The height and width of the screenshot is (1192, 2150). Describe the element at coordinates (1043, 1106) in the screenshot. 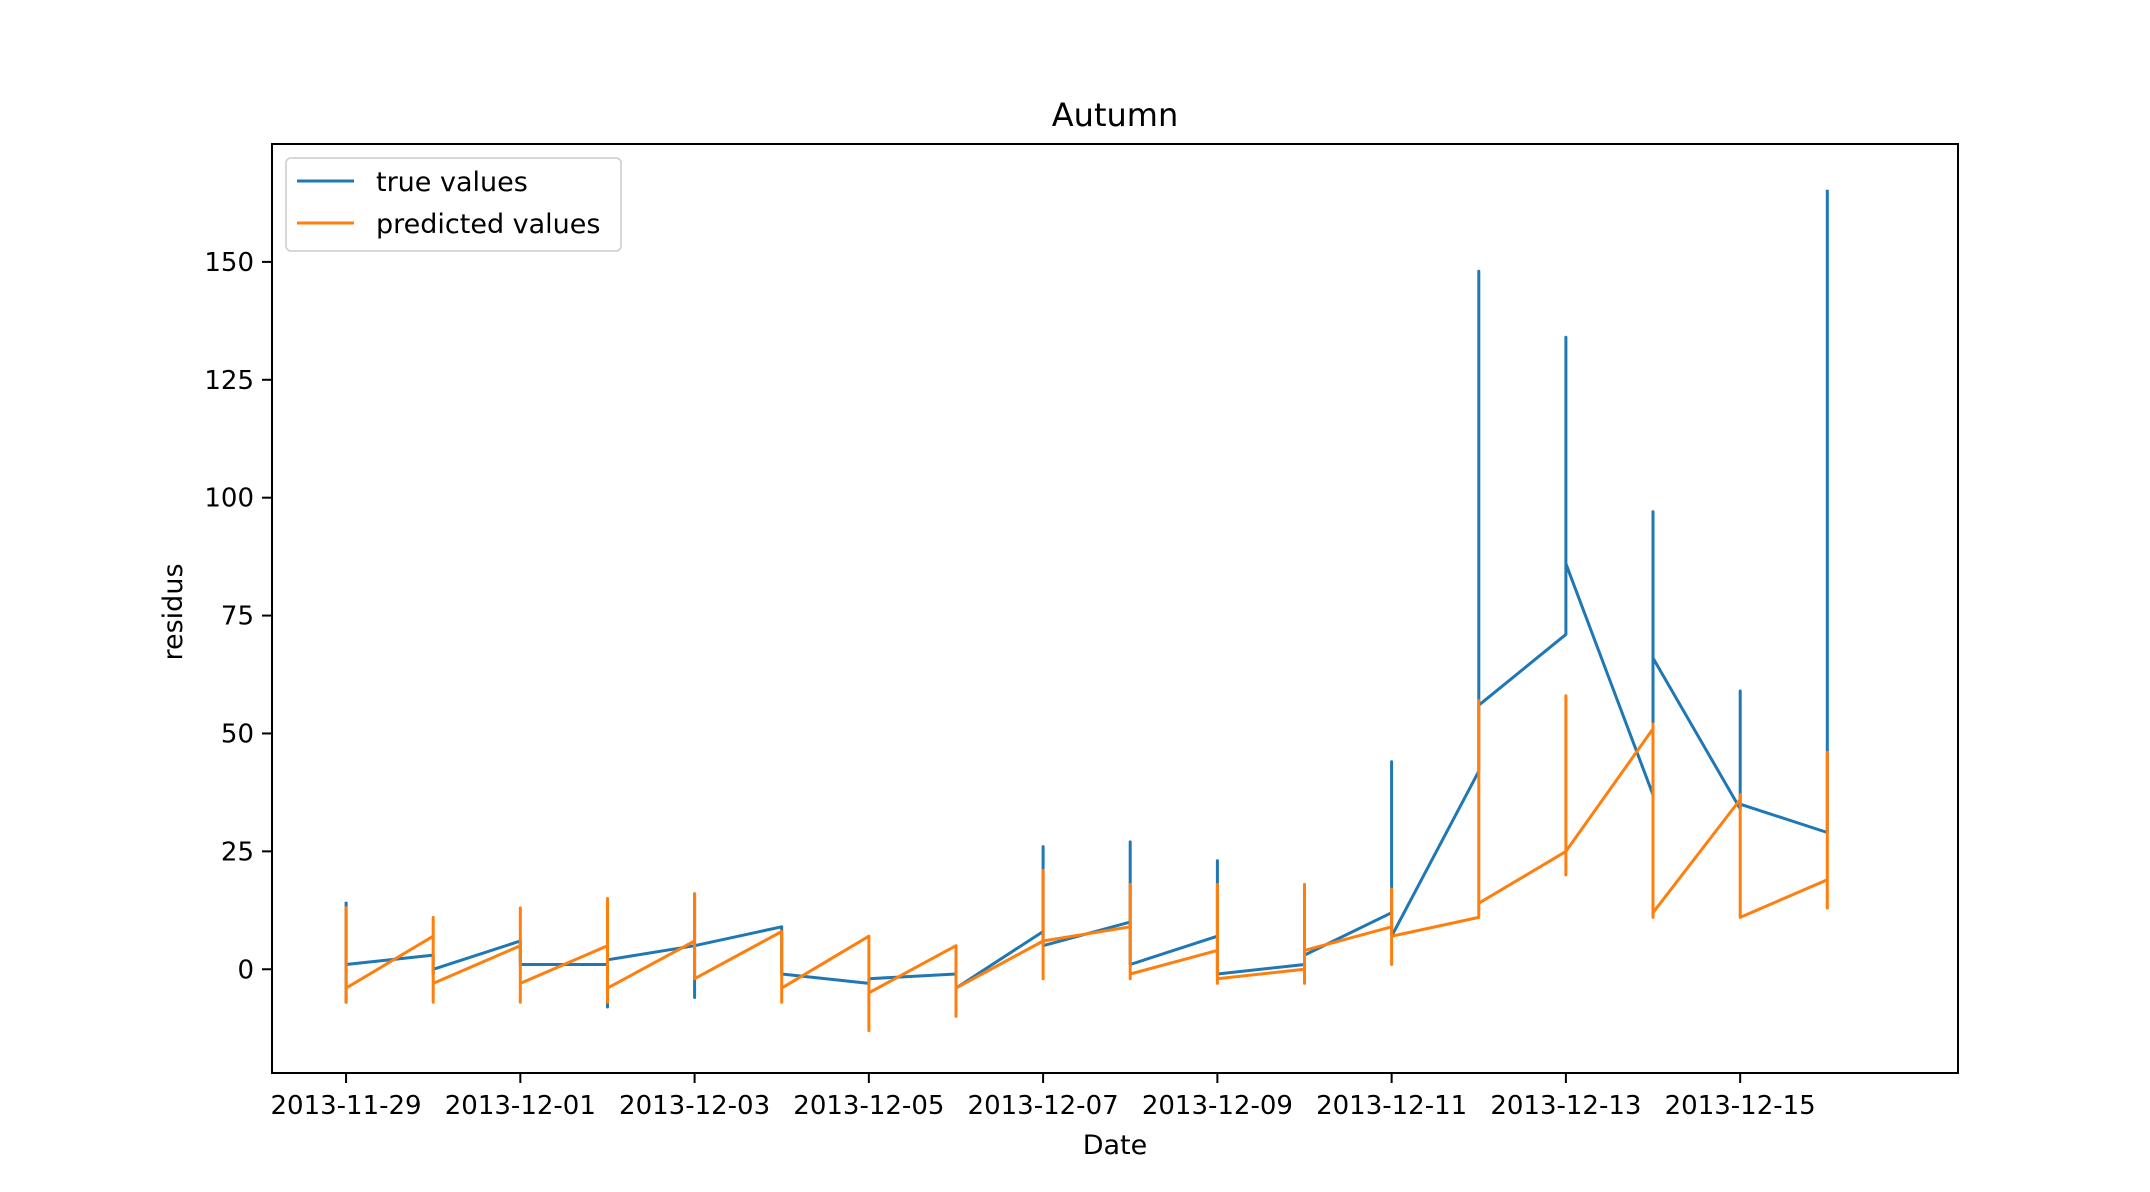

I see `x-tick-label: 2013-12-07` at that location.